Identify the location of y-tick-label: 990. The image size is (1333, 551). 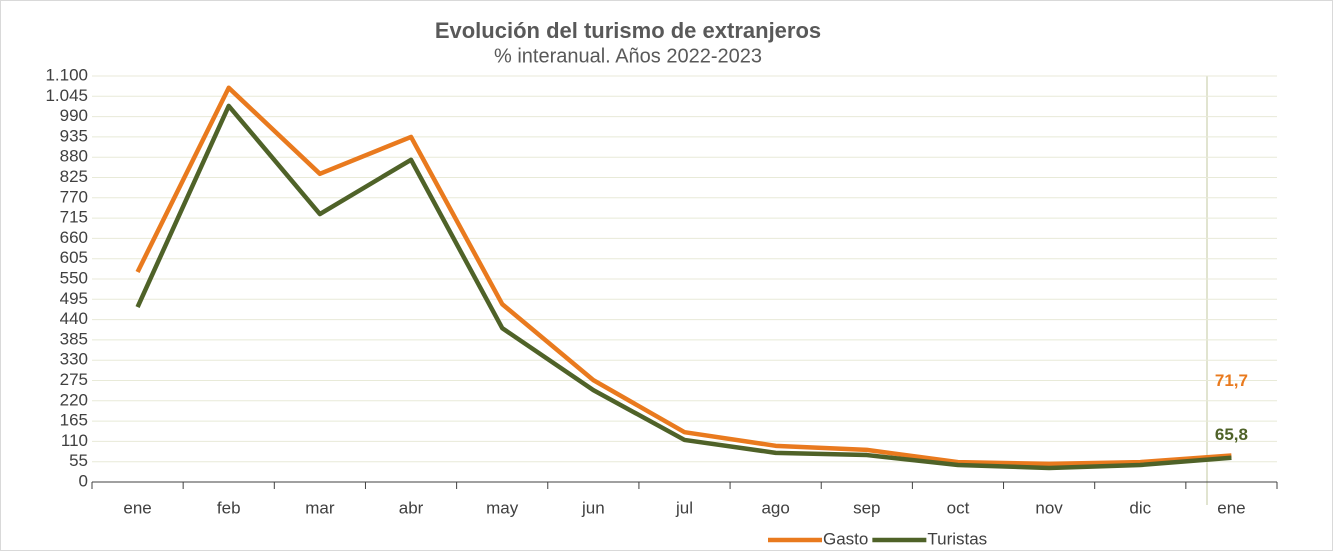
(74, 115).